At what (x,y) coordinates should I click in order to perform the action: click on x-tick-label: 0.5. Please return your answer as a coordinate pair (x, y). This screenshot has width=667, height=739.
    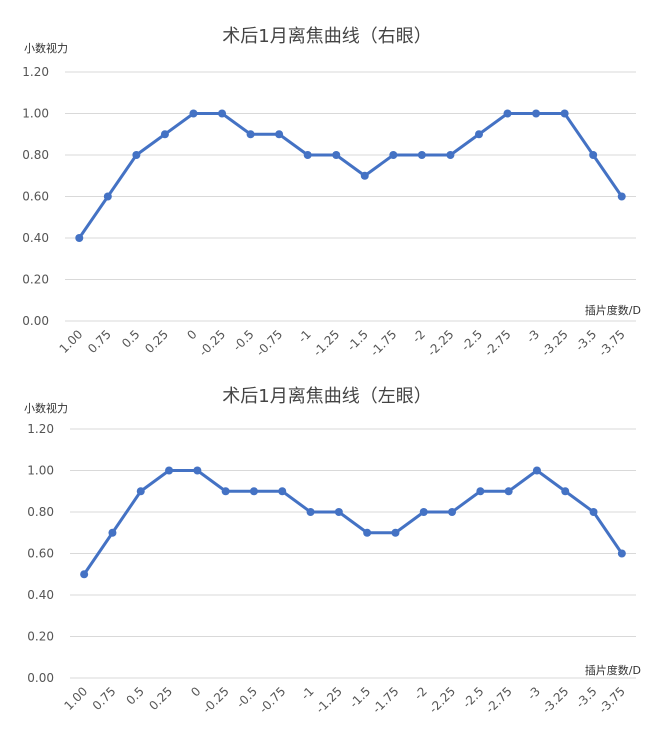
    Looking at the image, I should click on (134, 695).